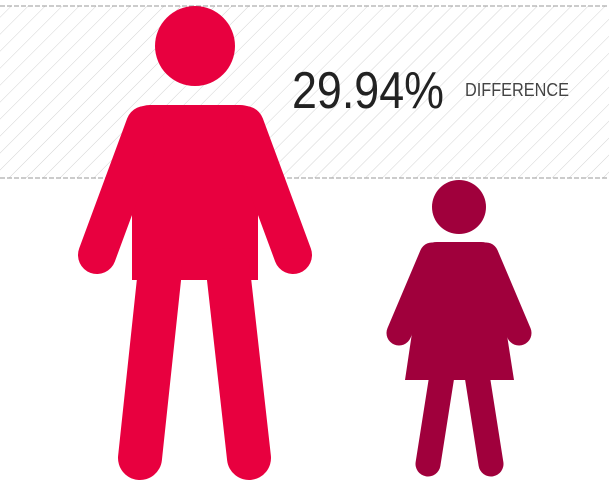 The height and width of the screenshot is (481, 609). What do you see at coordinates (459, 328) in the screenshot?
I see `female-figure` at bounding box center [459, 328].